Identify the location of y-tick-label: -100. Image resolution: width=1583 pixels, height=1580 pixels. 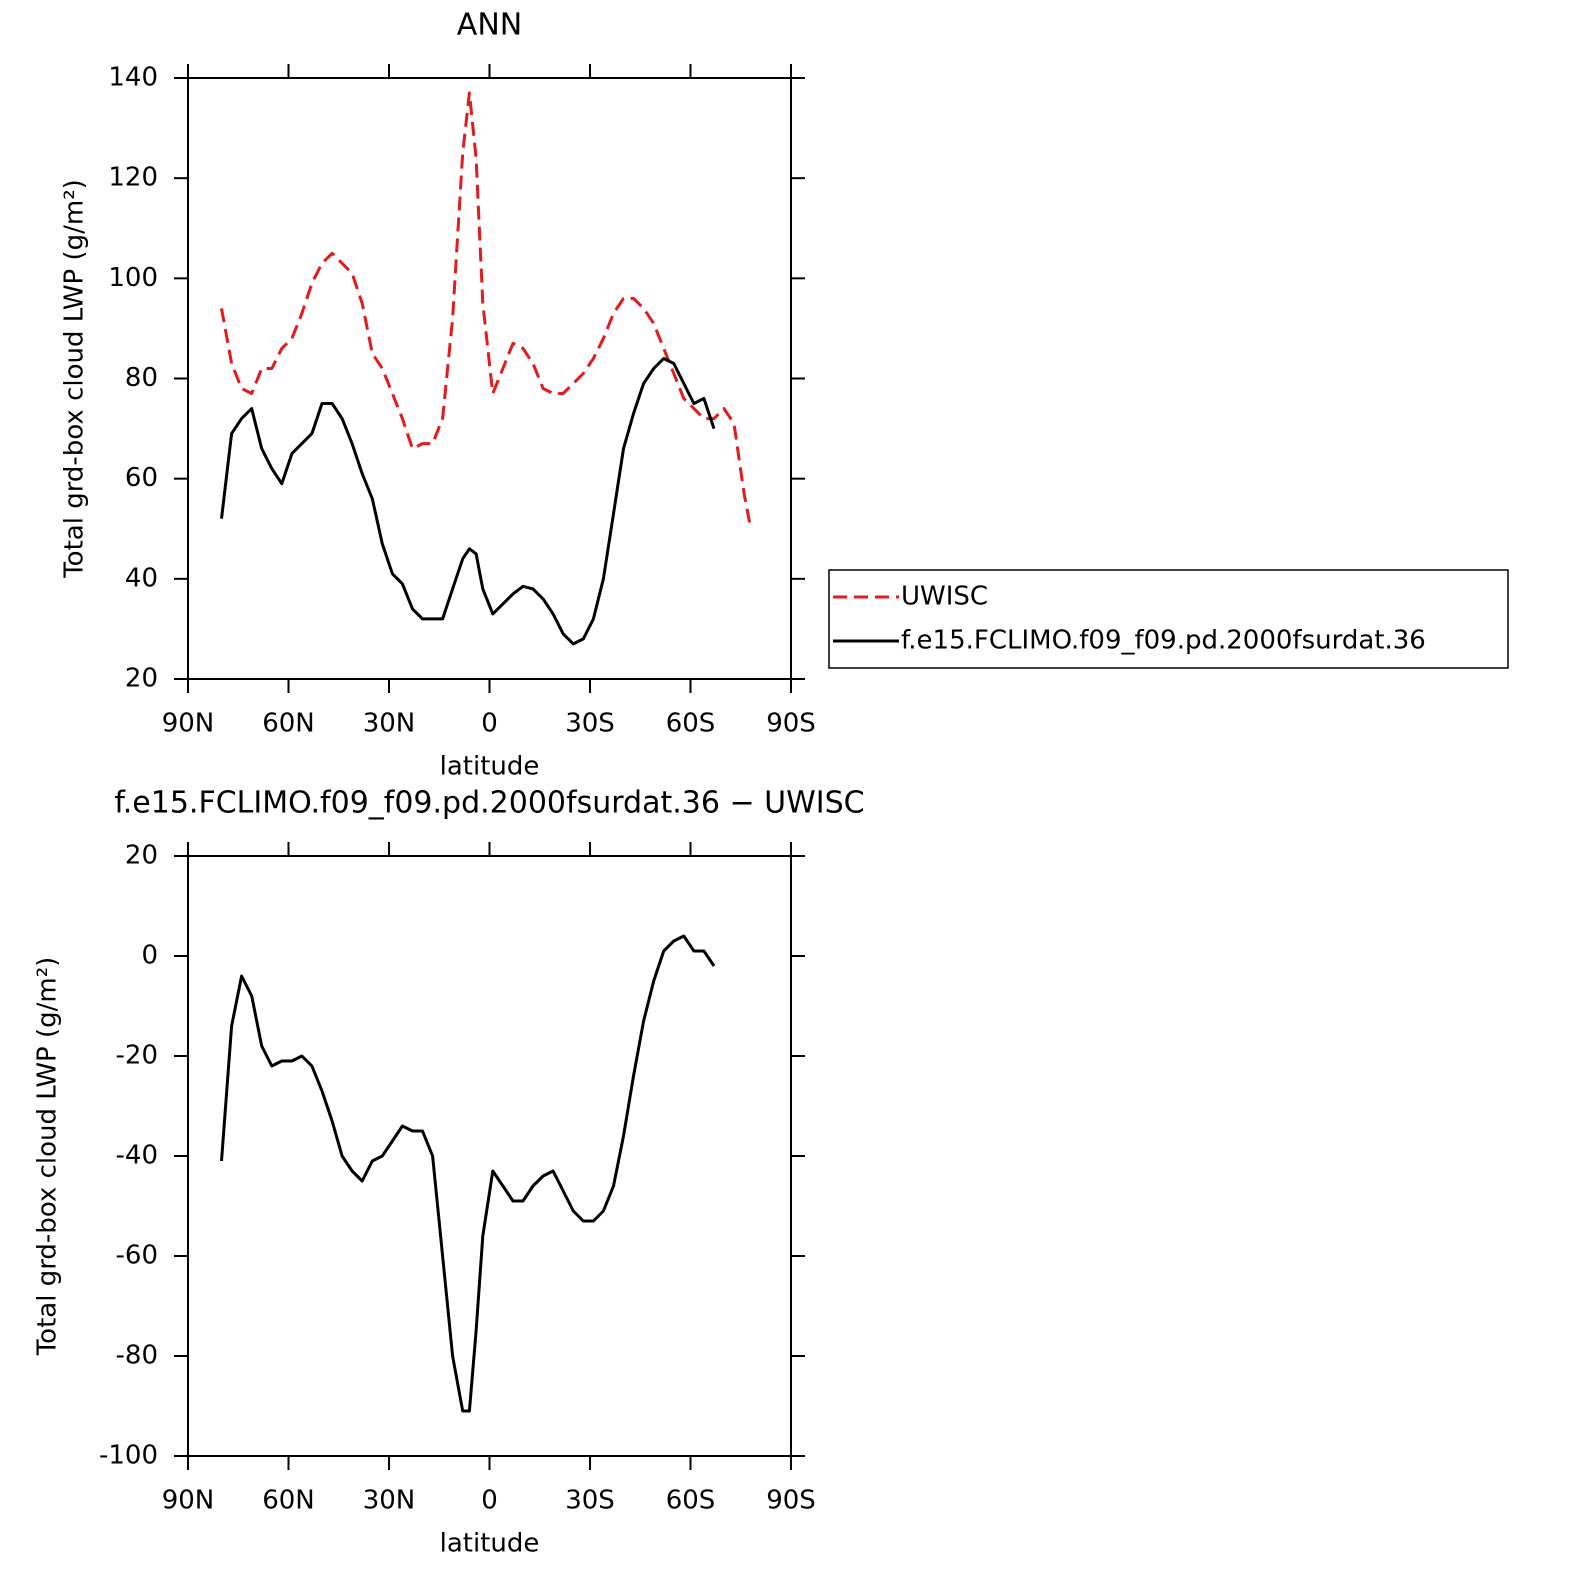
(128, 1456).